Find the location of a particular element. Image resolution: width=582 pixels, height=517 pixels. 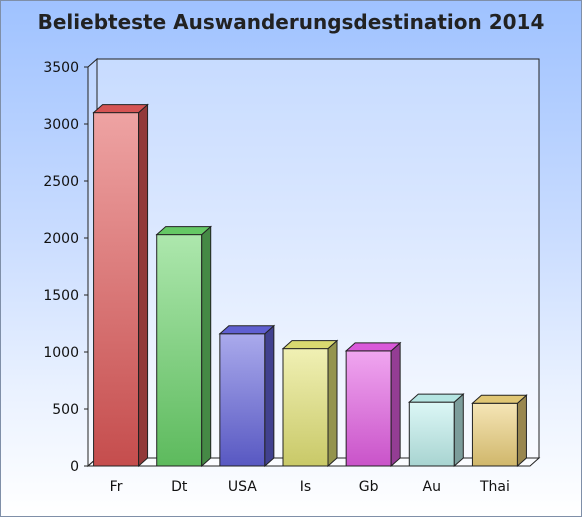

x-tick-label: Is is located at coordinates (305, 487).